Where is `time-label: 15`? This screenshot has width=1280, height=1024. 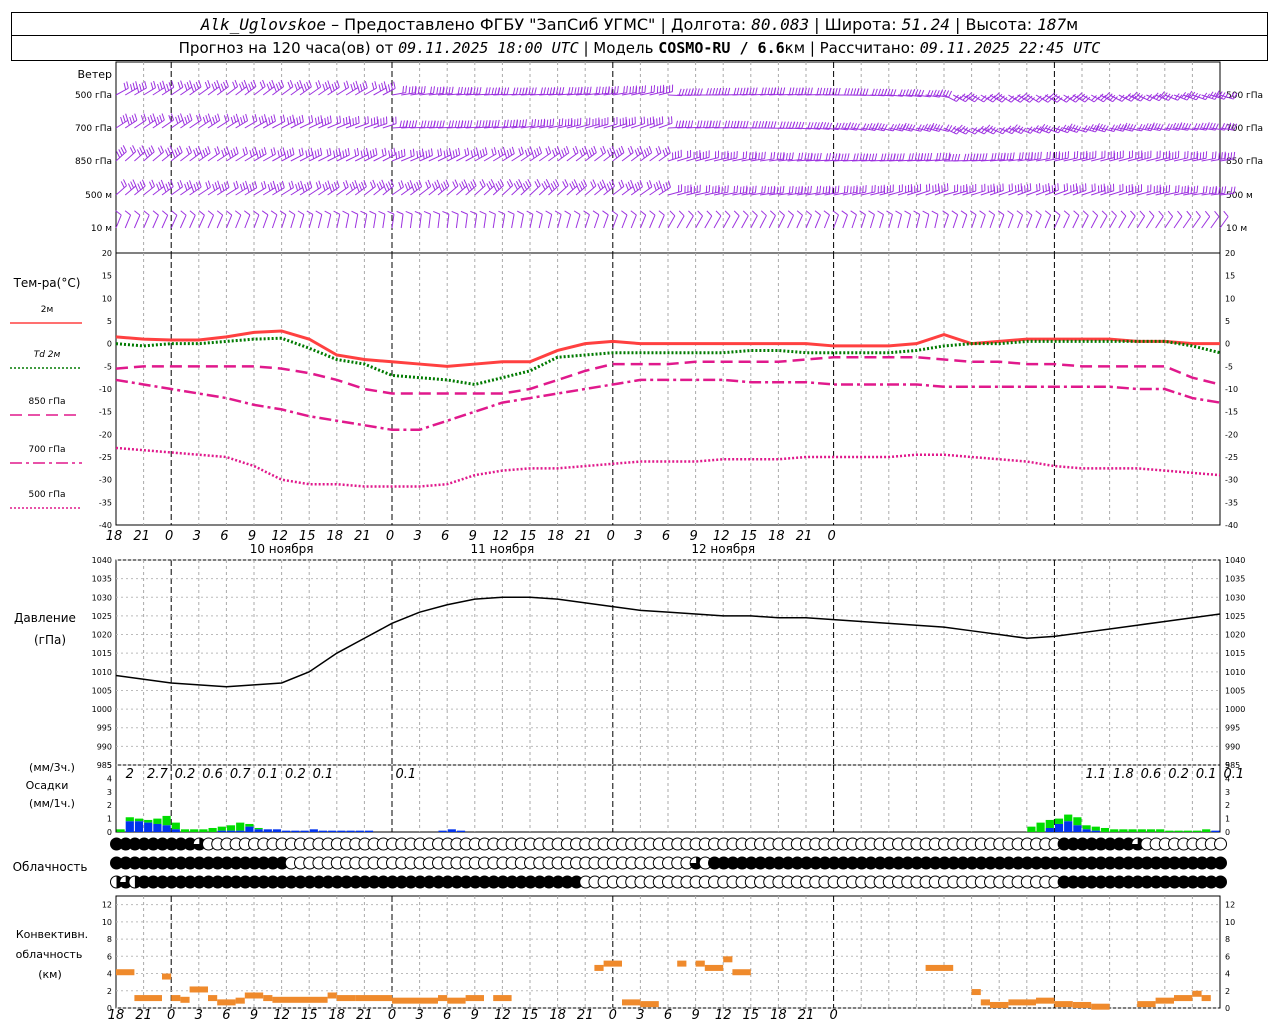 time-label: 15 is located at coordinates (749, 536).